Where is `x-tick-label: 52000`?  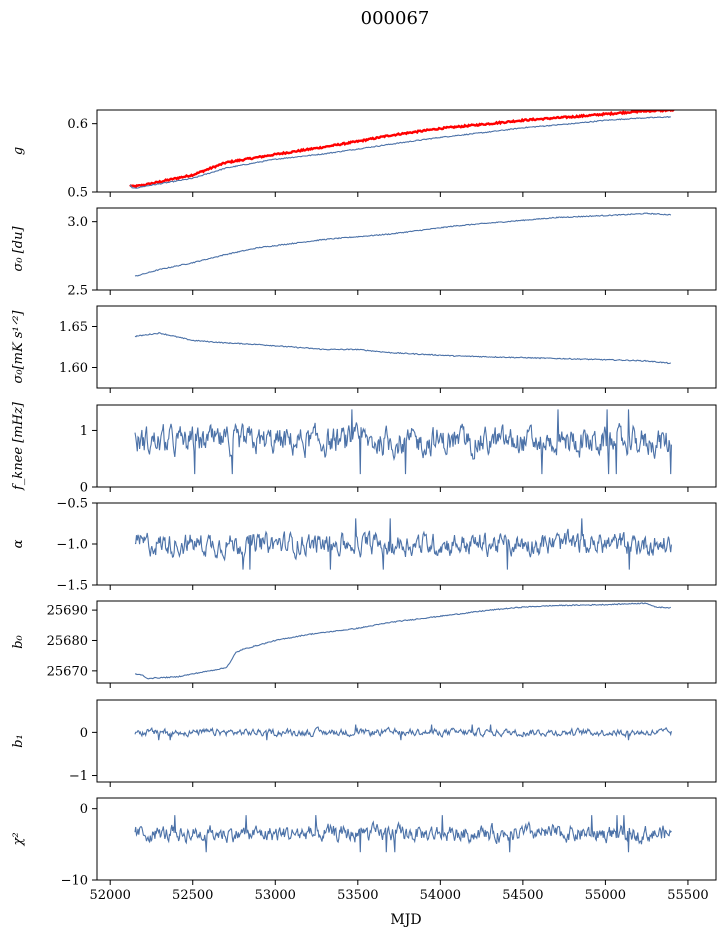
x-tick-label: 52000 is located at coordinates (110, 895).